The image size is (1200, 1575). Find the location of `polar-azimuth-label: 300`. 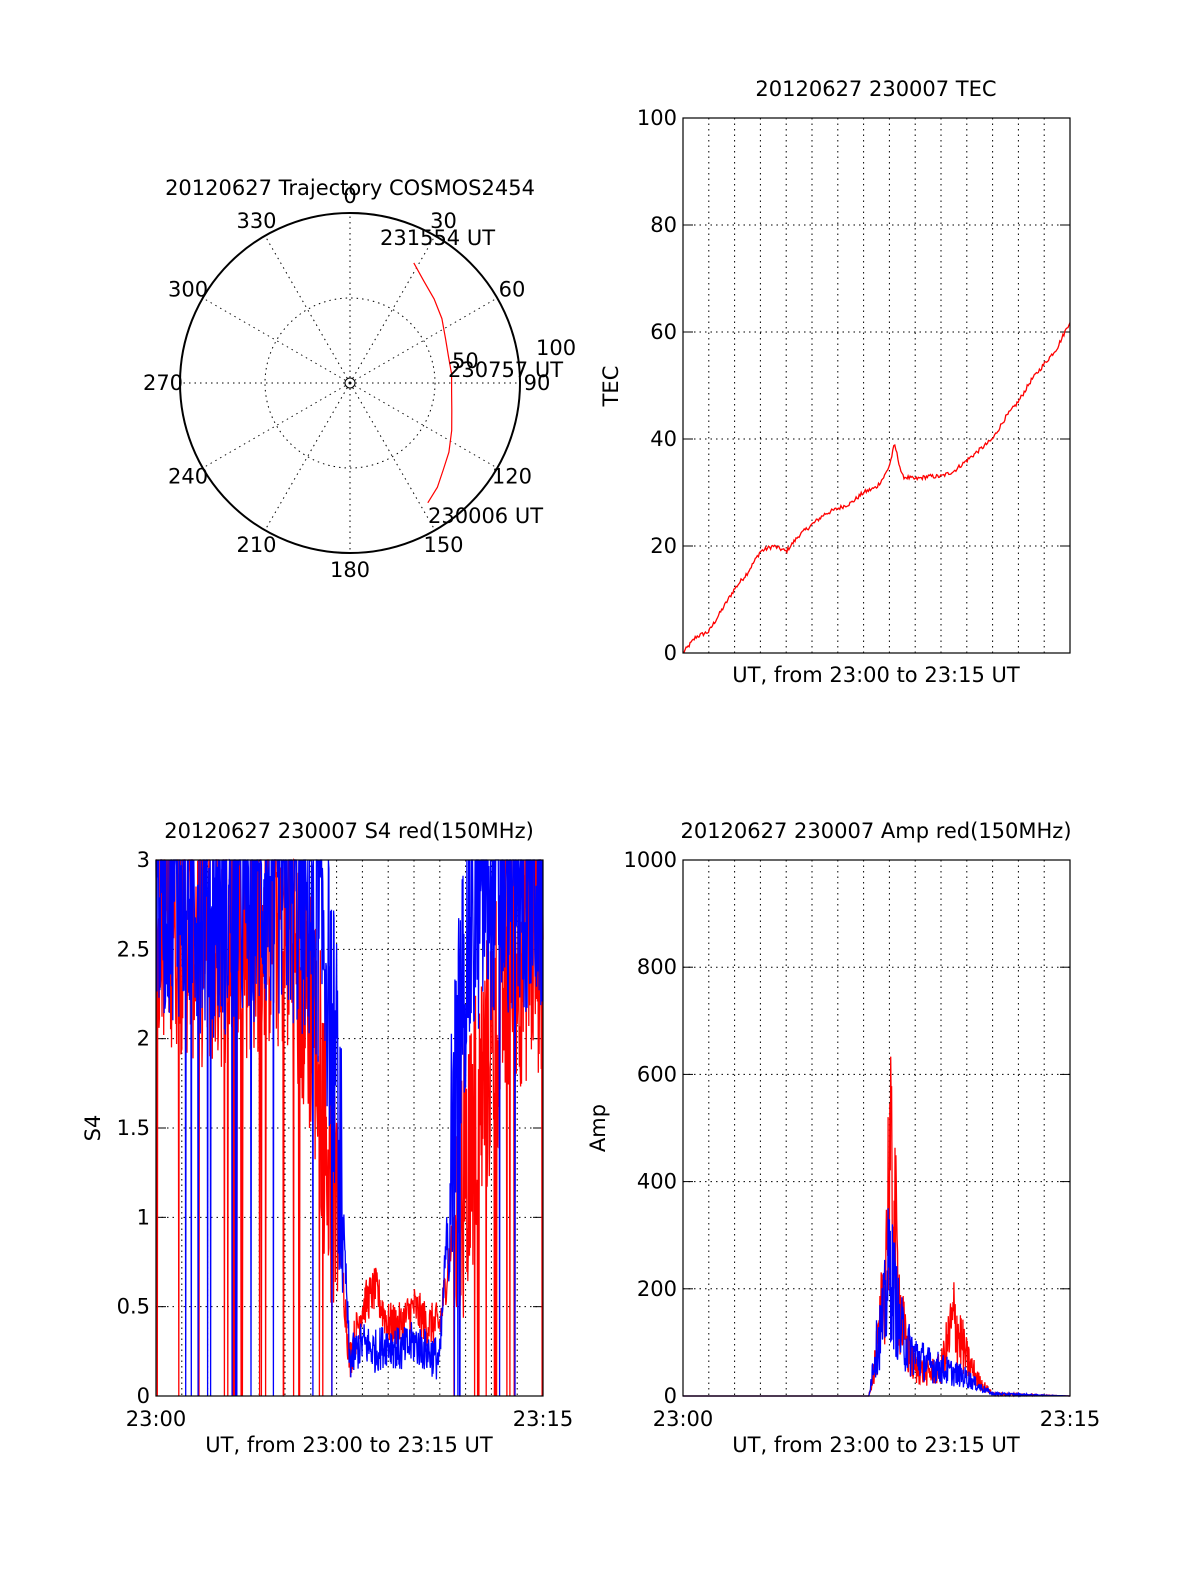

polar-azimuth-label: 300 is located at coordinates (188, 290).